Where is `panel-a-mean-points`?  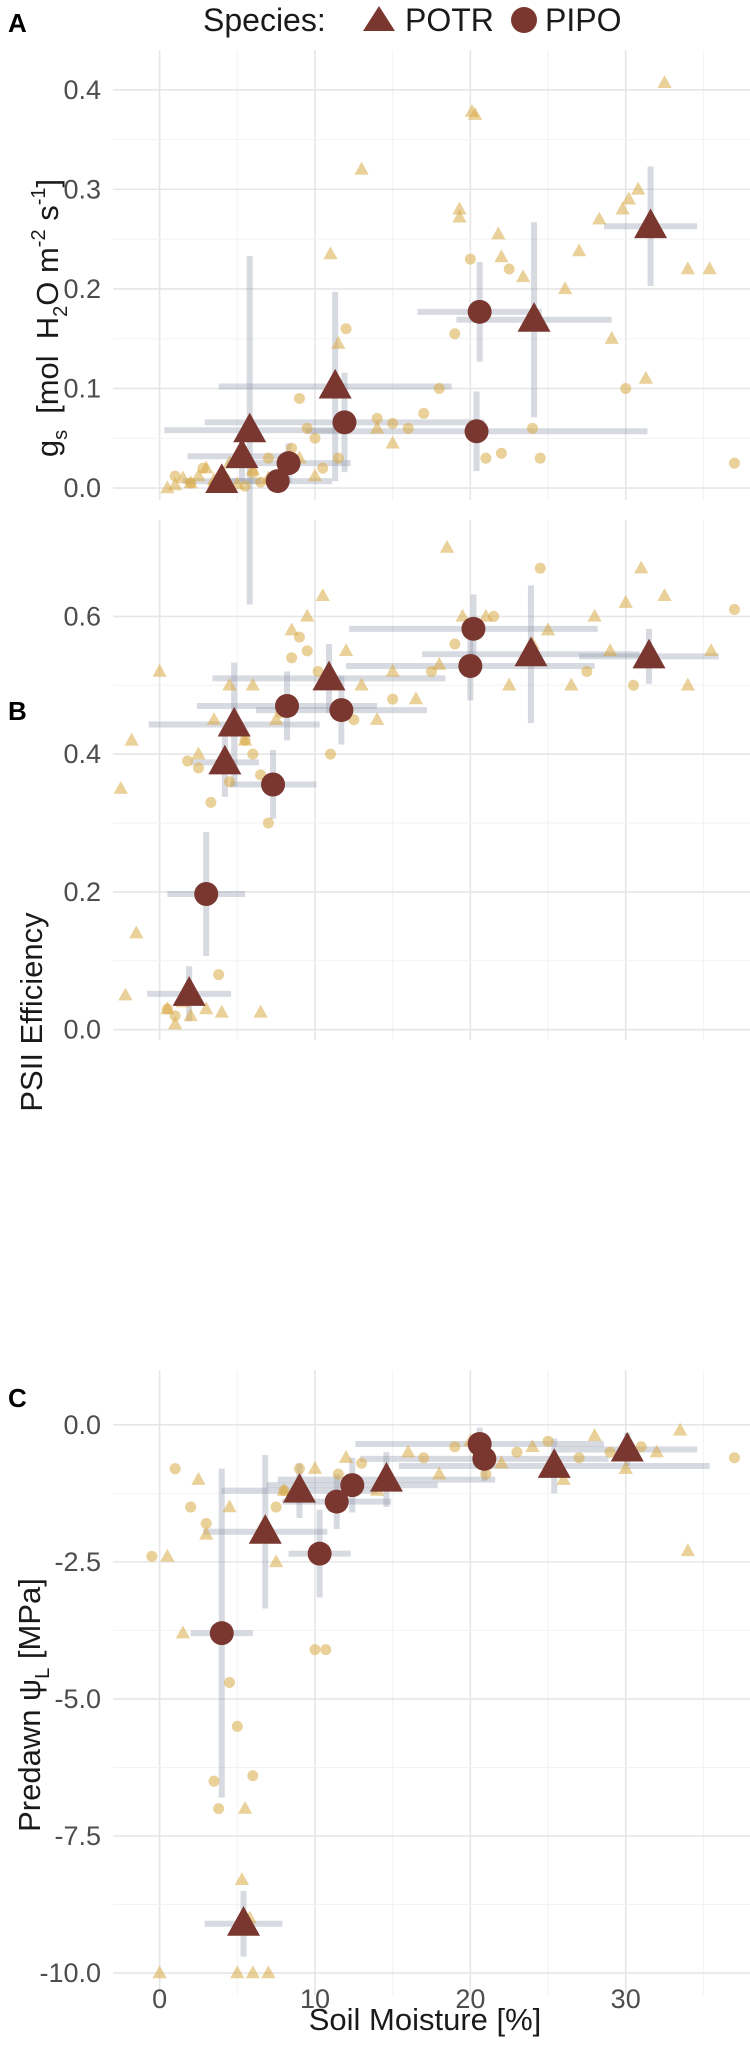 panel-a-mean-points is located at coordinates (436, 351).